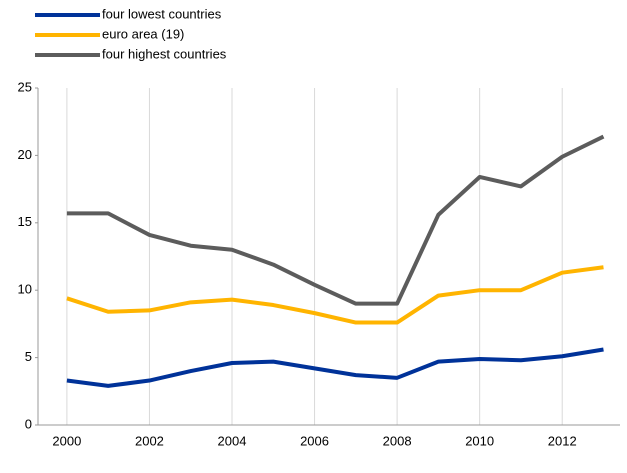  Describe the element at coordinates (66, 440) in the screenshot. I see `x-tick-label: 2000` at that location.